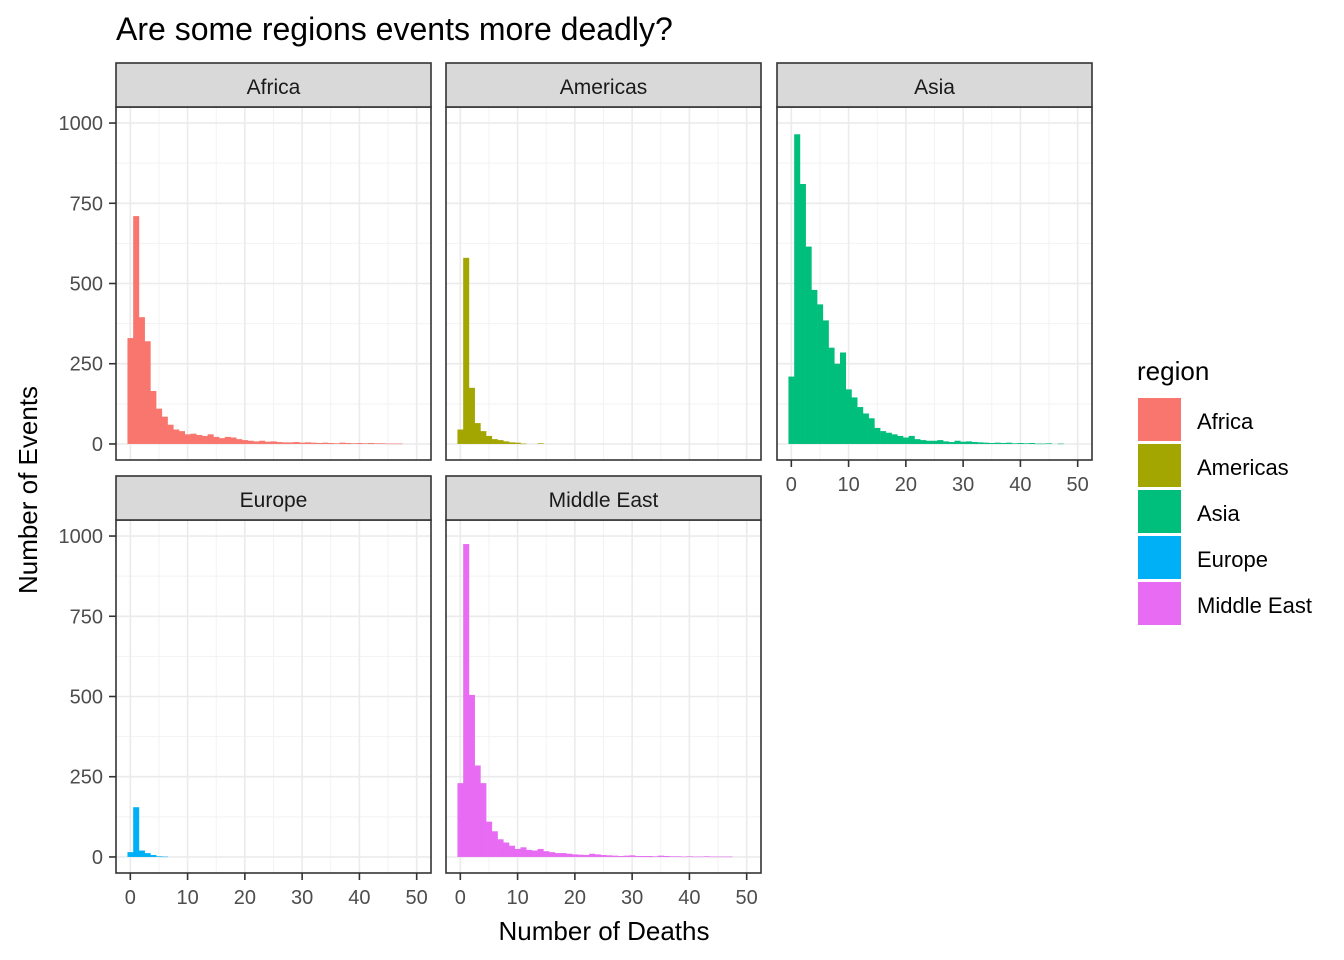 The image size is (1344, 960). Describe the element at coordinates (1159, 603) in the screenshot. I see `legend-key-middle-east` at that location.